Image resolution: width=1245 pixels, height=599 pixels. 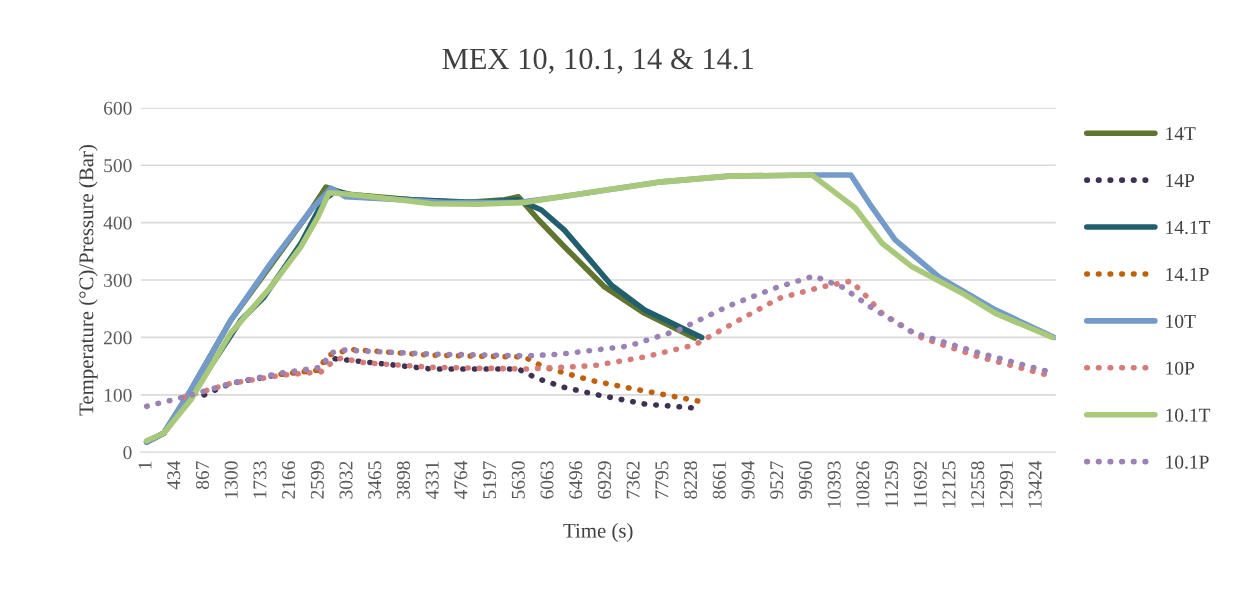 I want to click on legend-label: 10.1P, so click(x=1187, y=462).